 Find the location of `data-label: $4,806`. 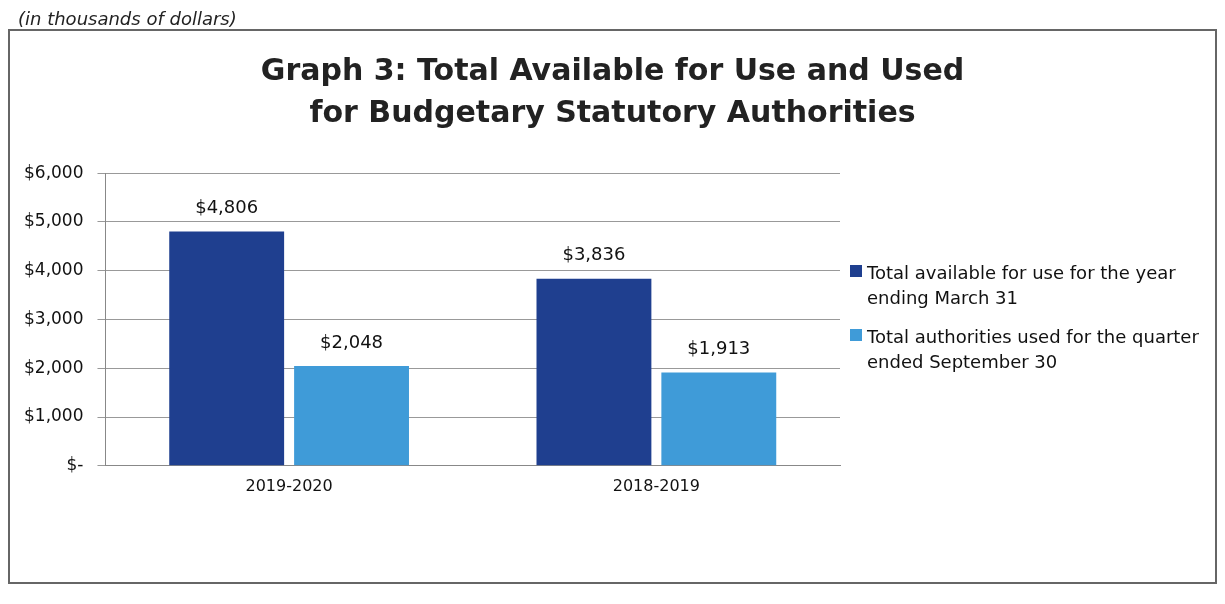

data-label: $4,806 is located at coordinates (227, 207).